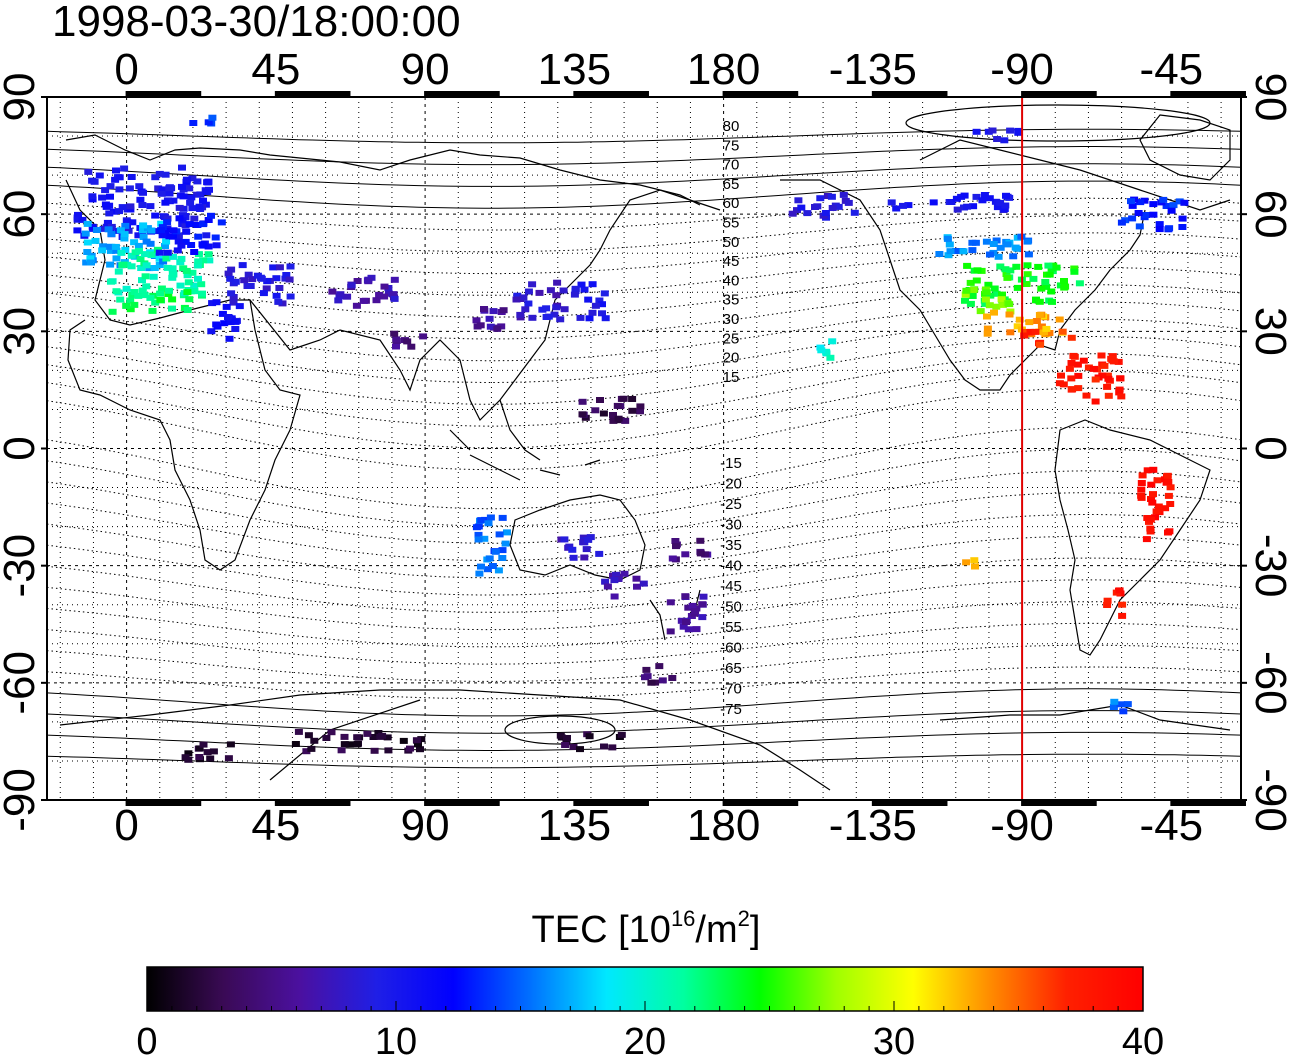 This screenshot has width=1292, height=1057. I want to click on contour-label-south: -75, so click(731, 709).